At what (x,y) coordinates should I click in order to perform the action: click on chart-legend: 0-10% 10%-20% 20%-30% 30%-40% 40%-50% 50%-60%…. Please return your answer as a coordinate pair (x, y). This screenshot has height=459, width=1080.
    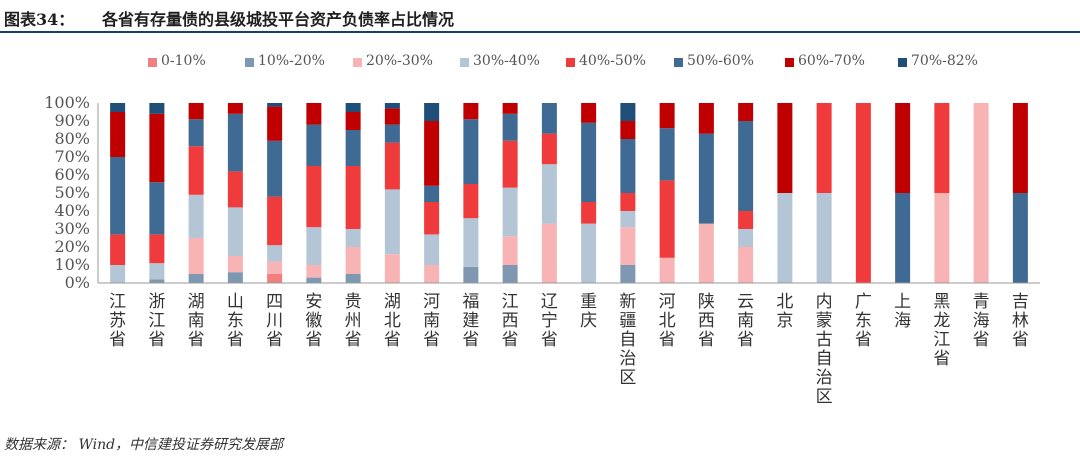
    Looking at the image, I should click on (563, 63).